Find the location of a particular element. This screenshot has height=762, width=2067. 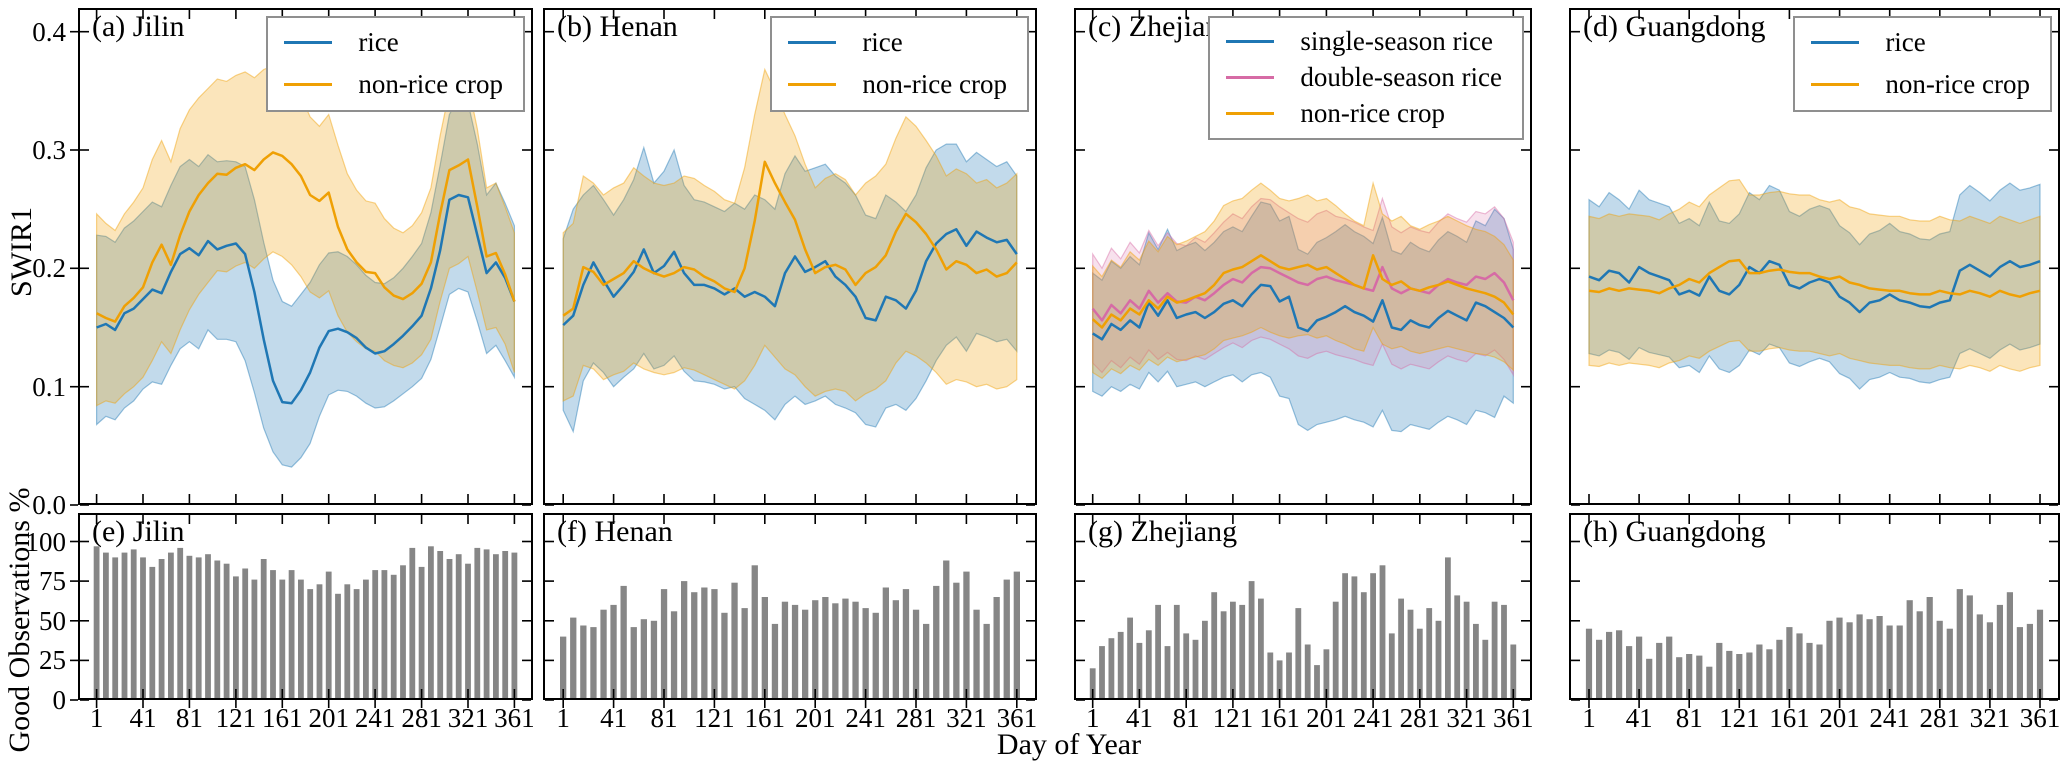

chart-e-canvas is located at coordinates (301, 610).